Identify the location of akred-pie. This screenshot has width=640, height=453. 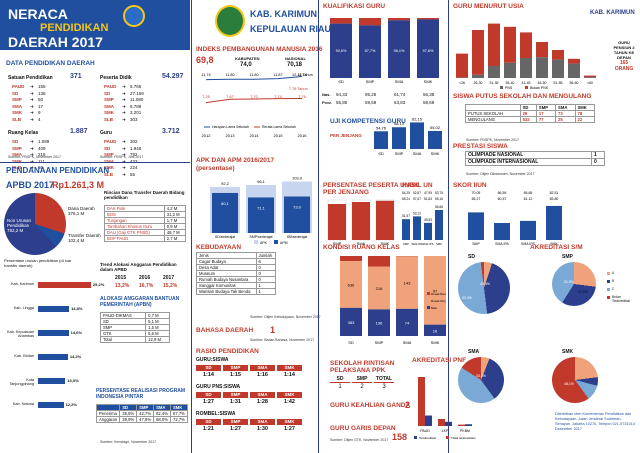
(575, 380).